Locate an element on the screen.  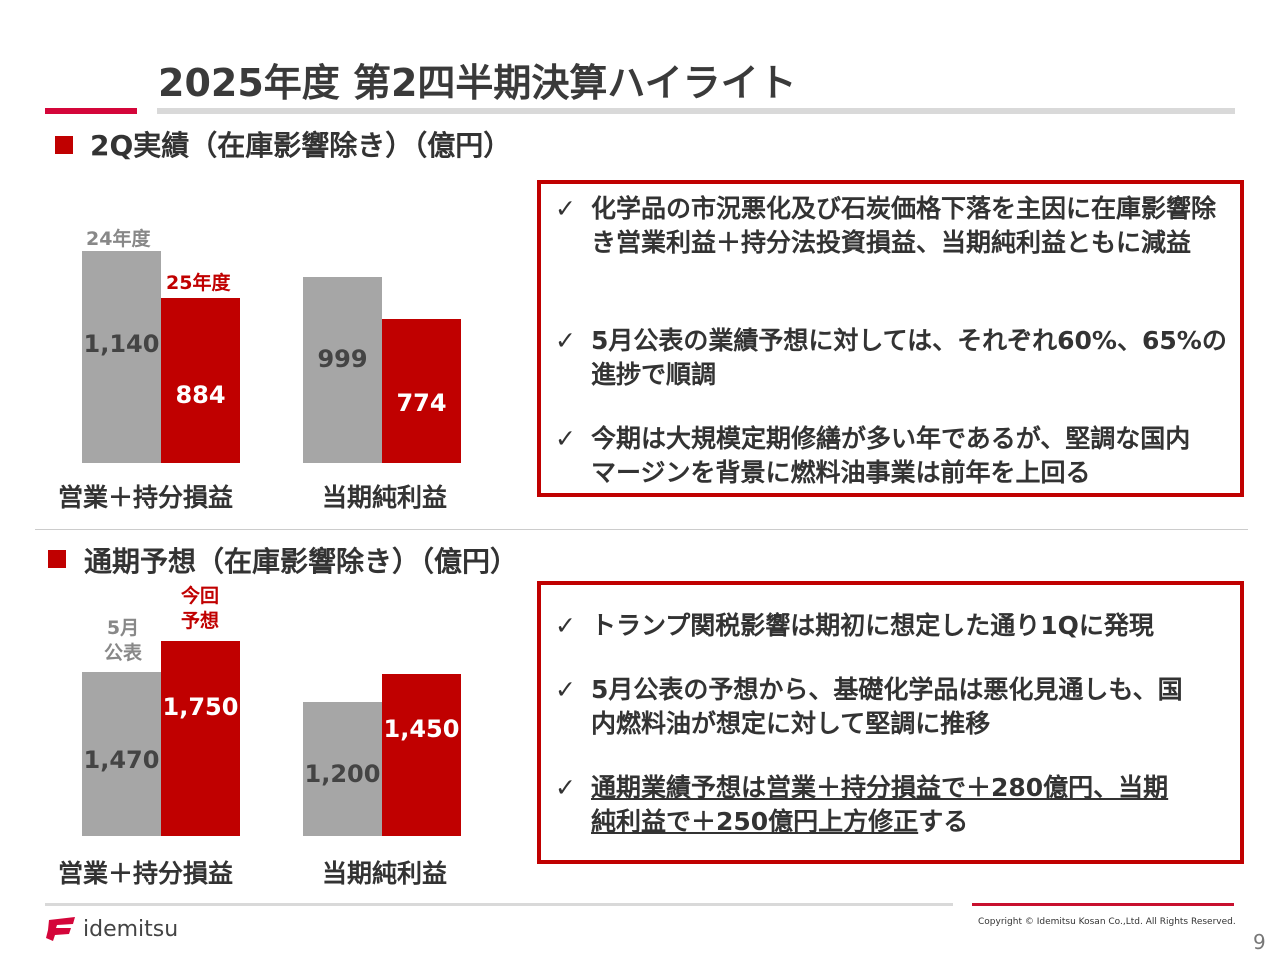
data-label: 884 is located at coordinates (200, 395).